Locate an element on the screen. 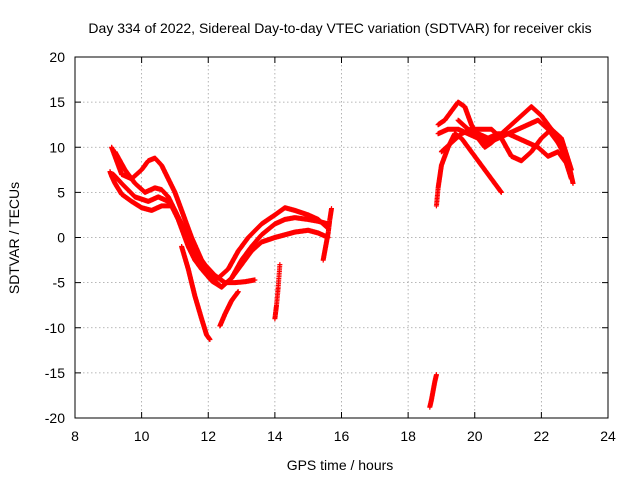 This screenshot has height=480, width=640. x-tick-label: 12 is located at coordinates (208, 436).